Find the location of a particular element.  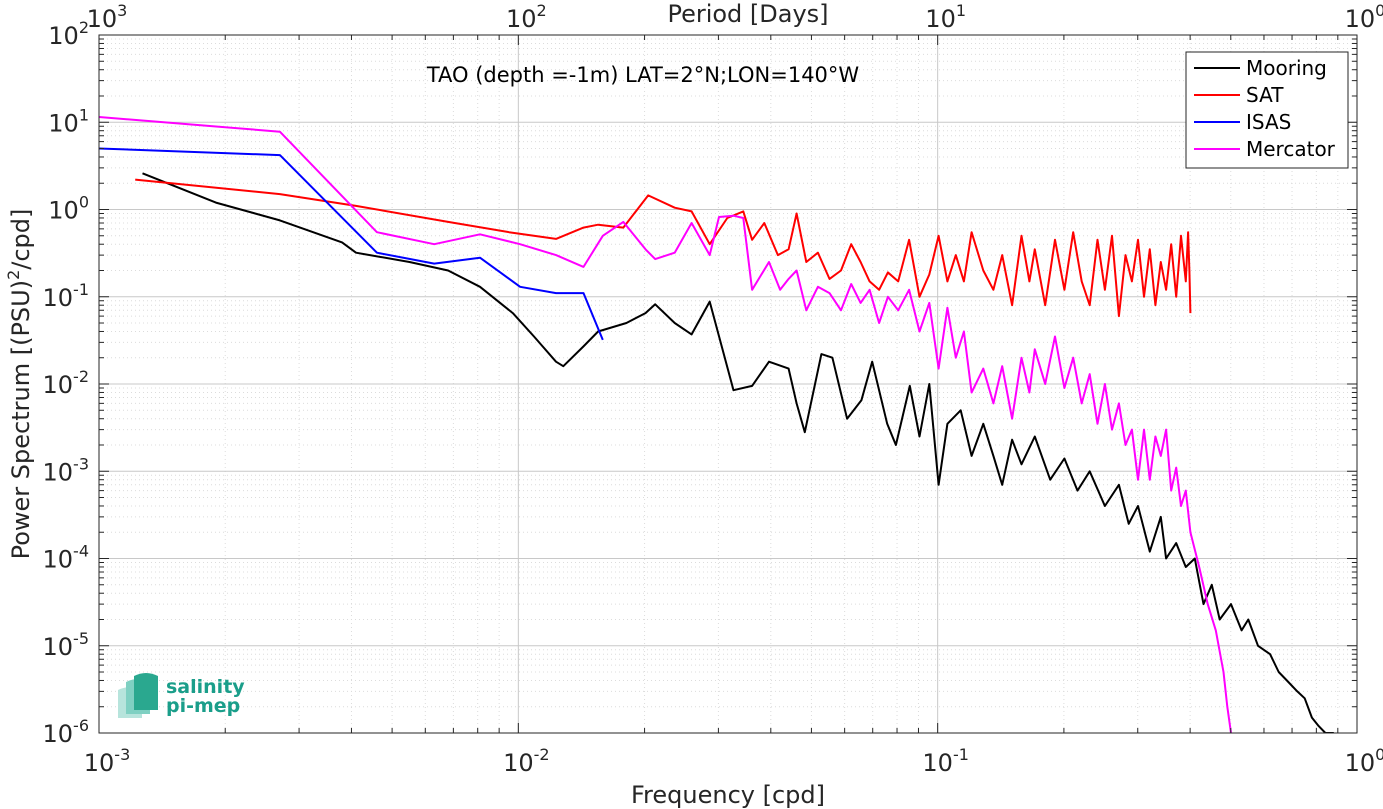

top-tick-label: 10¹ is located at coordinates (945, 17).